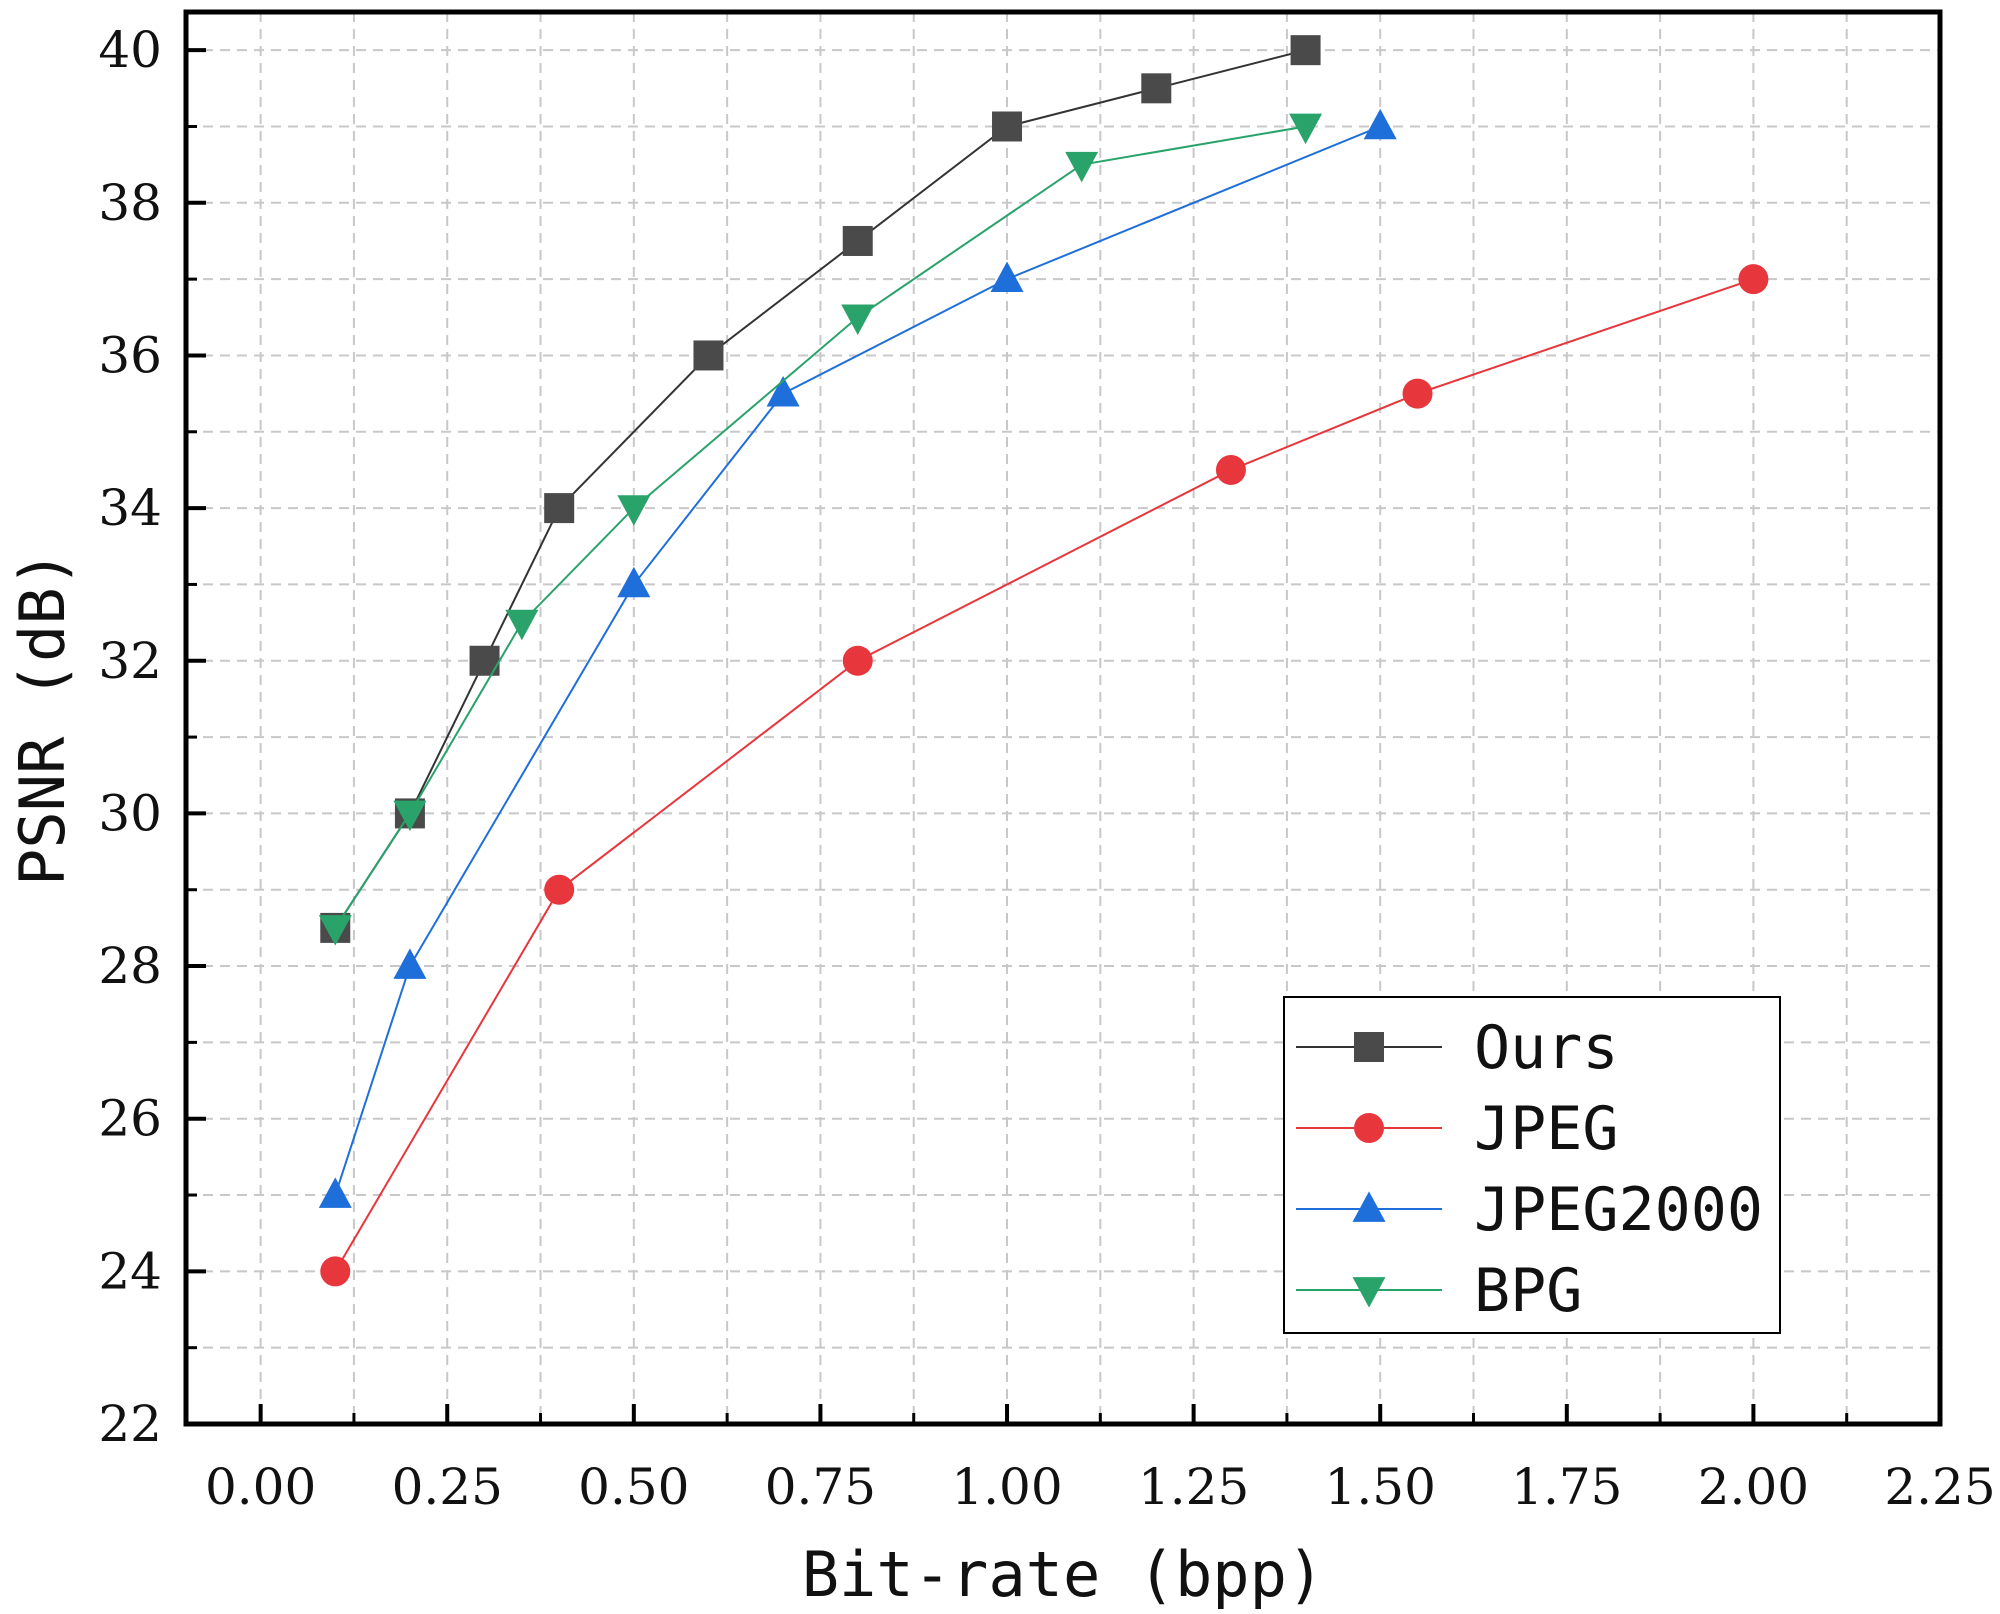 The height and width of the screenshot is (1614, 2000). I want to click on x-tick-label: 0.00, so click(260, 1487).